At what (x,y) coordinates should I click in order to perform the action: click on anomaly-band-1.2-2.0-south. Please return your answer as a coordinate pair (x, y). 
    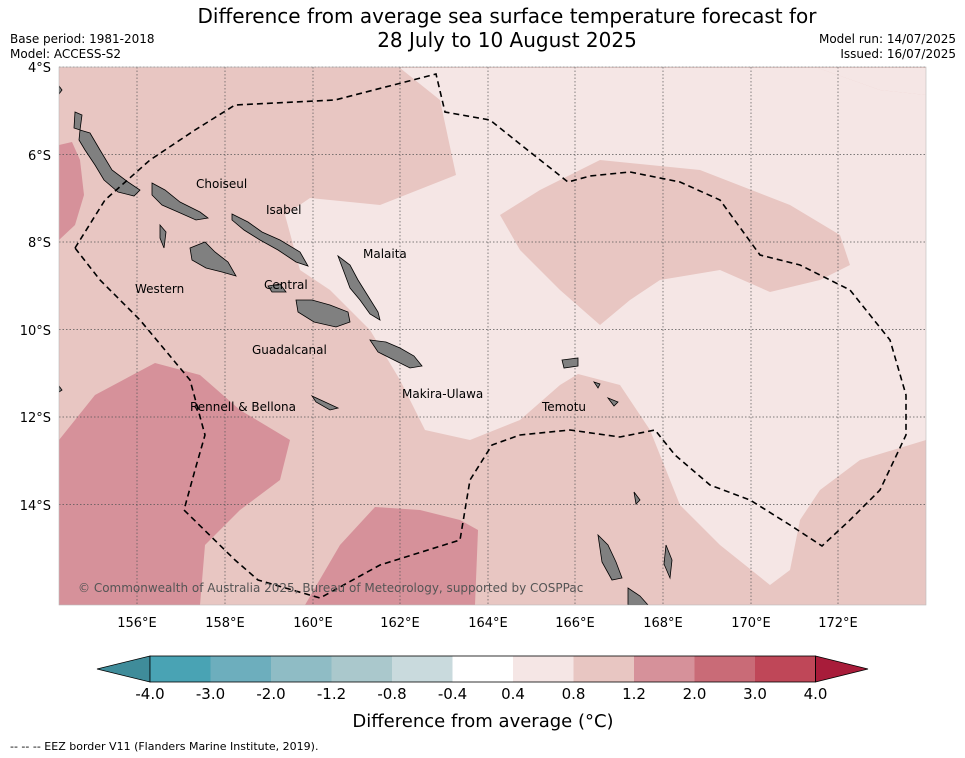
    Looking at the image, I should click on (391, 556).